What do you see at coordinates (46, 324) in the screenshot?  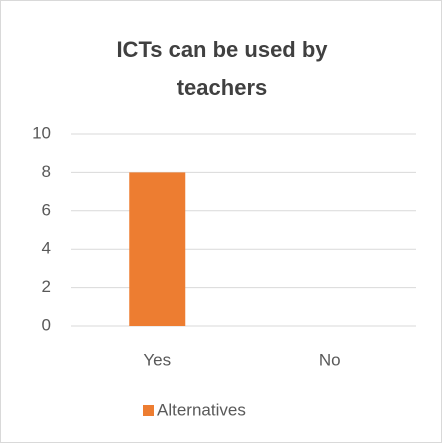 I see `y-tick-label: 0` at bounding box center [46, 324].